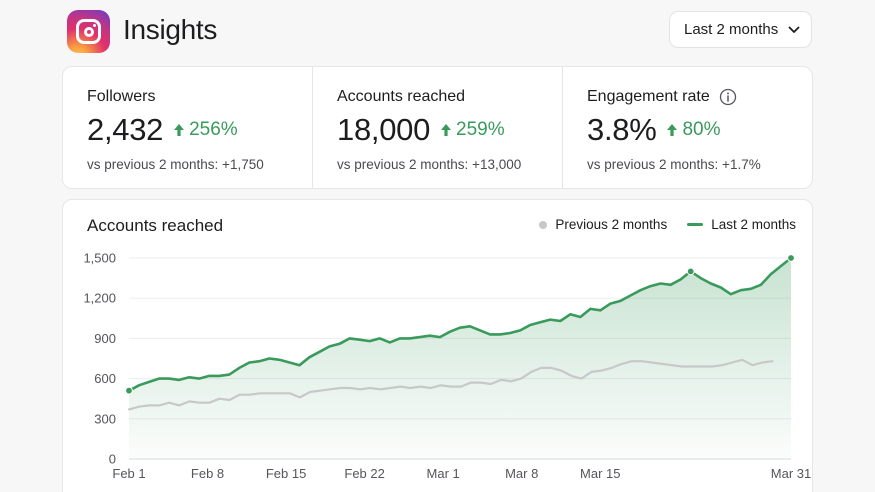 This screenshot has height=492, width=875. I want to click on info-icon, so click(728, 97).